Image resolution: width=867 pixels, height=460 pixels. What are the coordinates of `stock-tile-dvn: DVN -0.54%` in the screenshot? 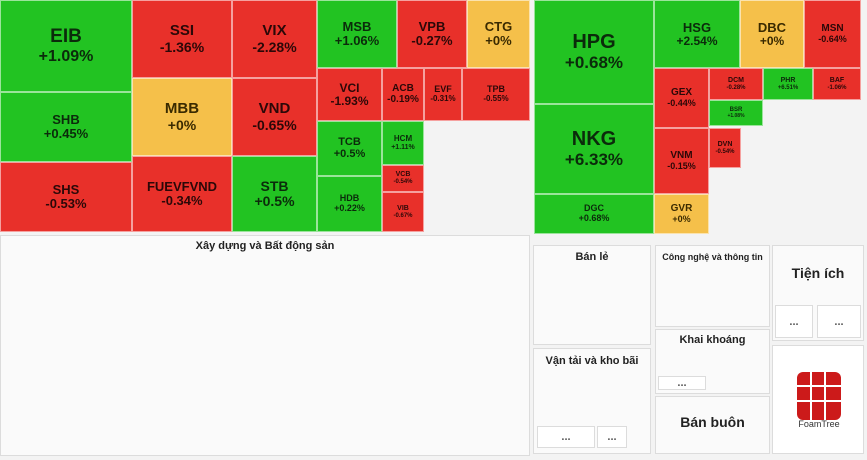 It's located at (725, 148).